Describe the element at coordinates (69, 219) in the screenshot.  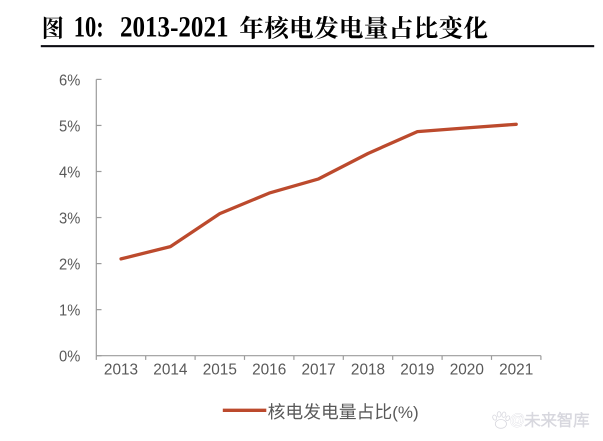
I see `svg-text: 3%` at that location.